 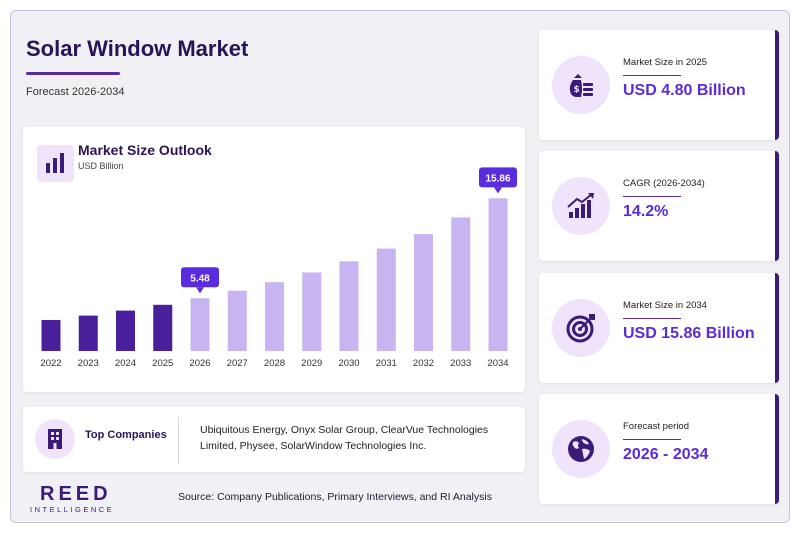 I want to click on money-bag-icon: $, so click(x=581, y=85).